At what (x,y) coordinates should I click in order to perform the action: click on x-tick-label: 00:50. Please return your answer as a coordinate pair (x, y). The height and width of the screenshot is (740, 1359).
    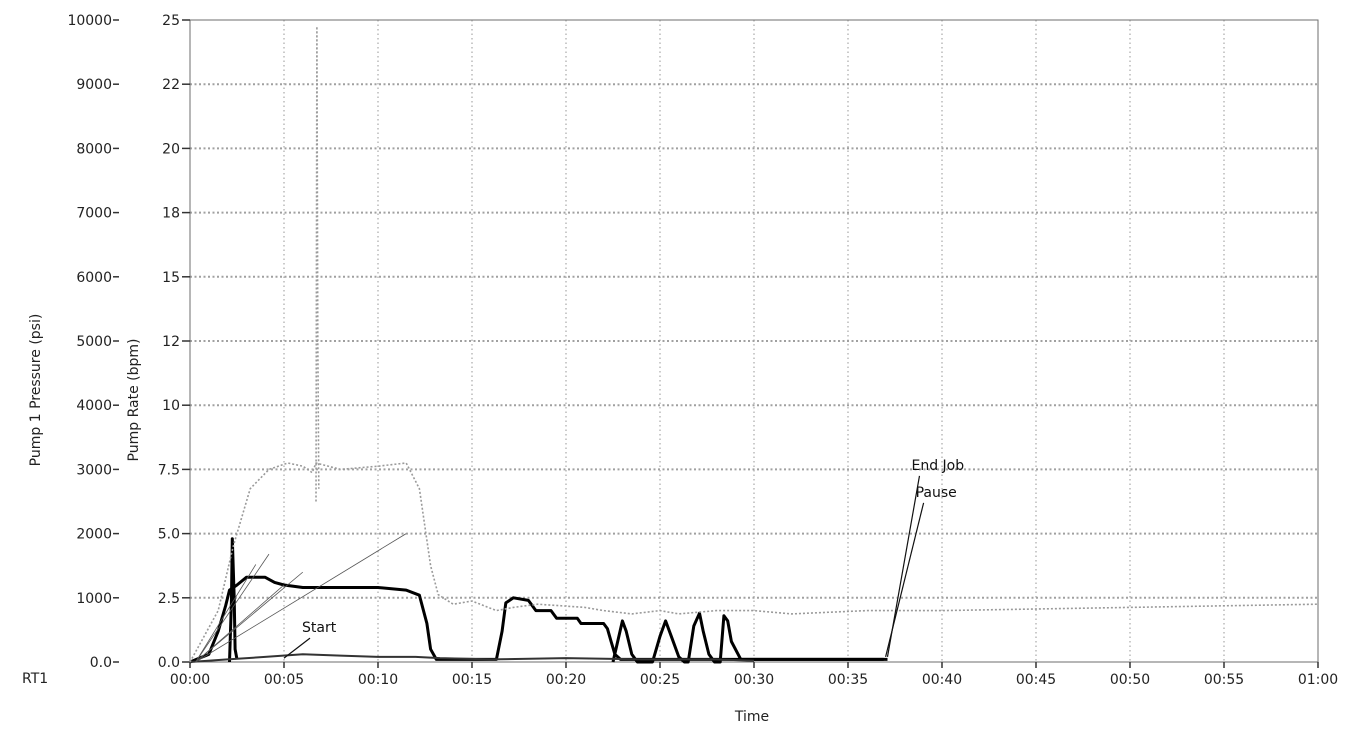
    Looking at the image, I should click on (1130, 680).